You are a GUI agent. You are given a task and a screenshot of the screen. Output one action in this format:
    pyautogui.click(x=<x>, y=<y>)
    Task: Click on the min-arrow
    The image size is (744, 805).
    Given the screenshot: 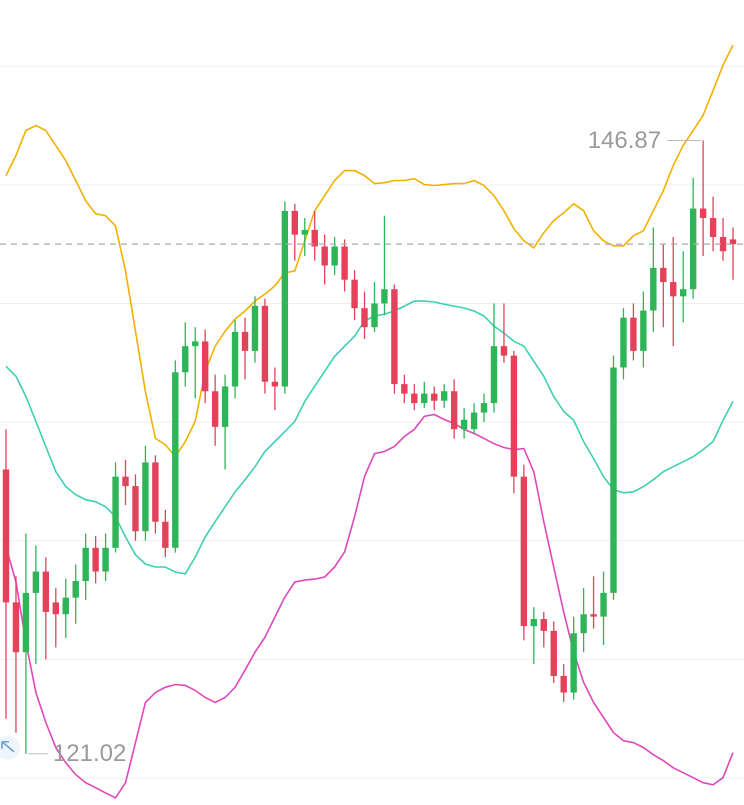 What is the action you would take?
    pyautogui.click(x=8, y=746)
    